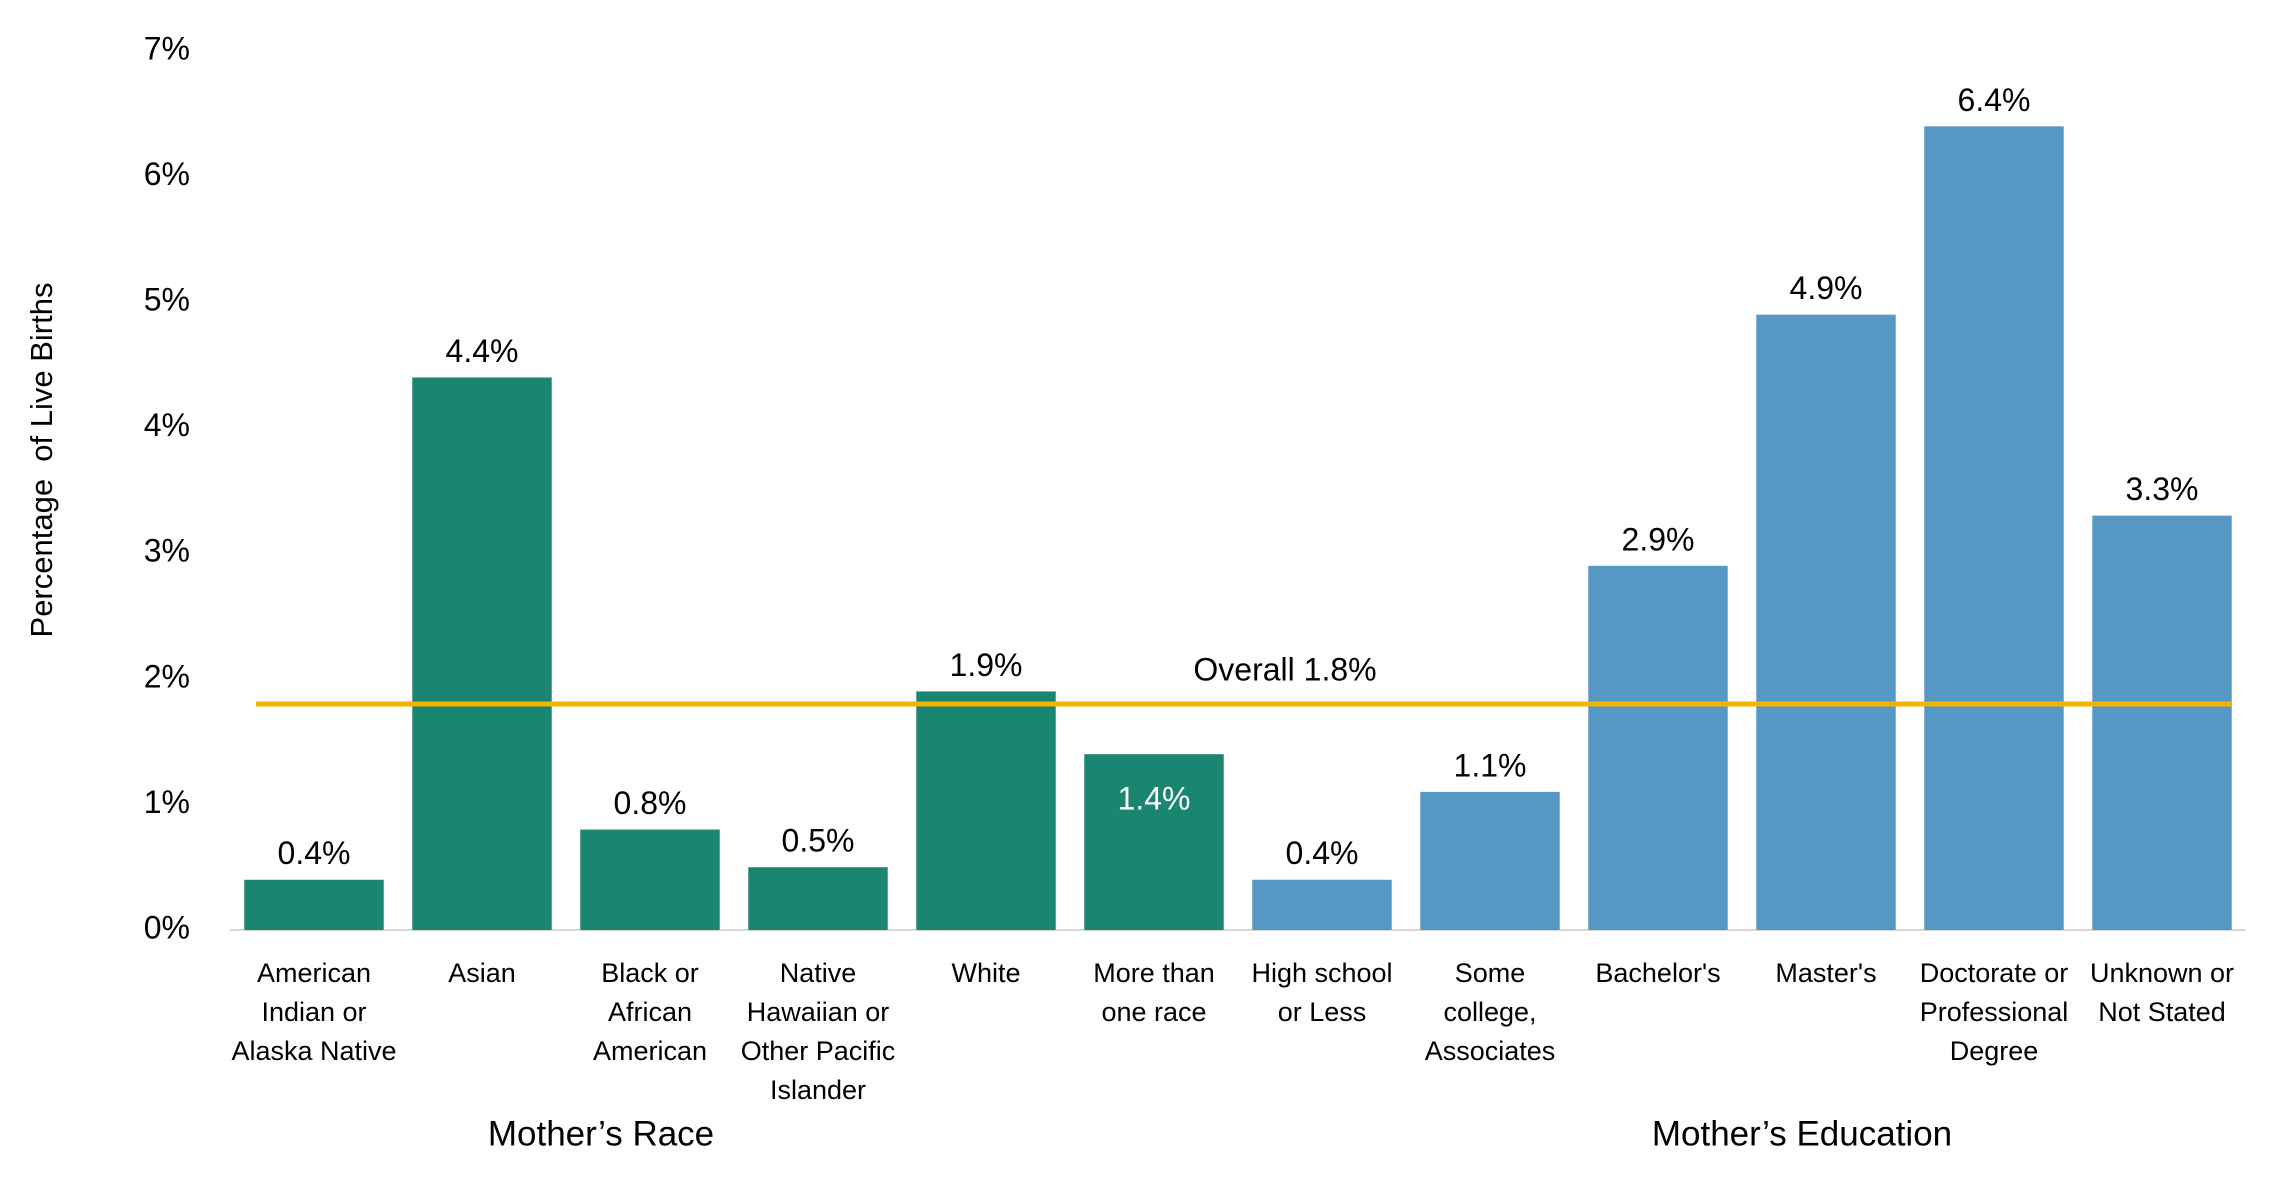  Describe the element at coordinates (167, 802) in the screenshot. I see `y-tick-label: 1%` at that location.